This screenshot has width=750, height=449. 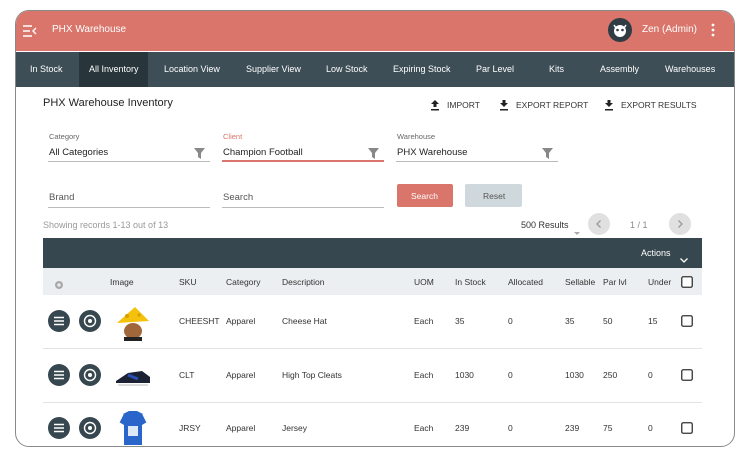 I want to click on download-icon-glyph, so click(x=609, y=105).